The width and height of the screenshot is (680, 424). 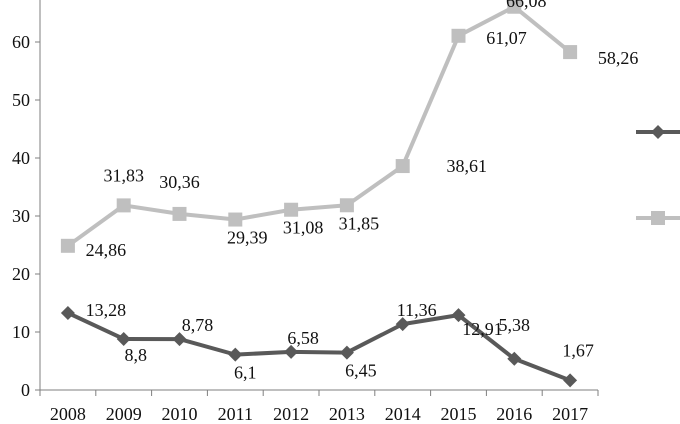 What do you see at coordinates (245, 373) in the screenshot?
I see `series-0-data-label: 6,1` at bounding box center [245, 373].